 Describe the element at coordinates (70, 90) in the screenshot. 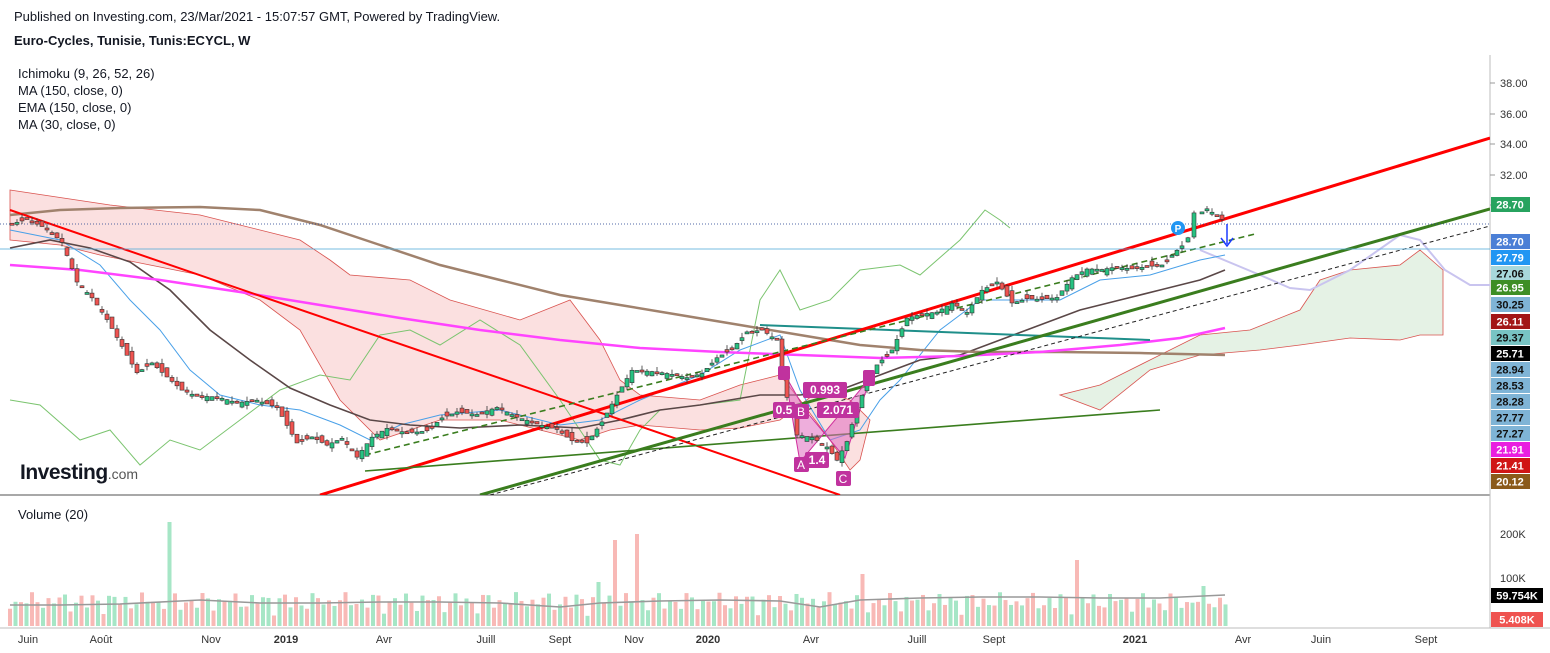

I see `legend-ma150: MA (150, close, 0)` at that location.